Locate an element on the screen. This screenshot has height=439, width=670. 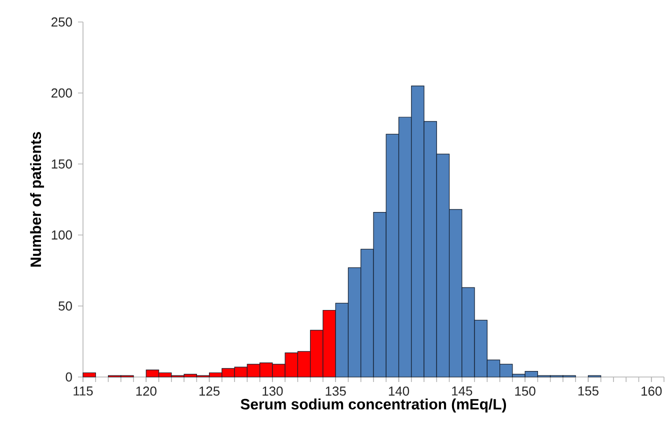
y-axis-title: Number of patients is located at coordinates (37, 199).